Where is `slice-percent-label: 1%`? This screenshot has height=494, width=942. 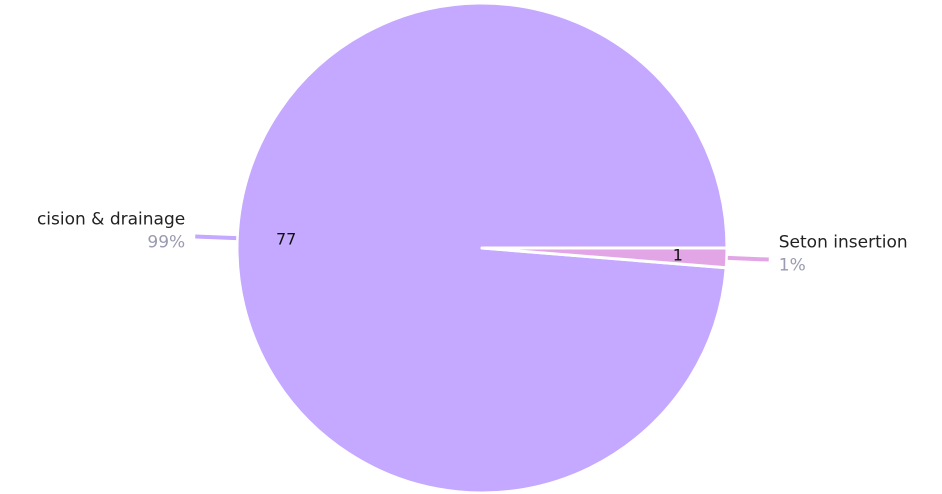
slice-percent-label: 1% is located at coordinates (792, 266).